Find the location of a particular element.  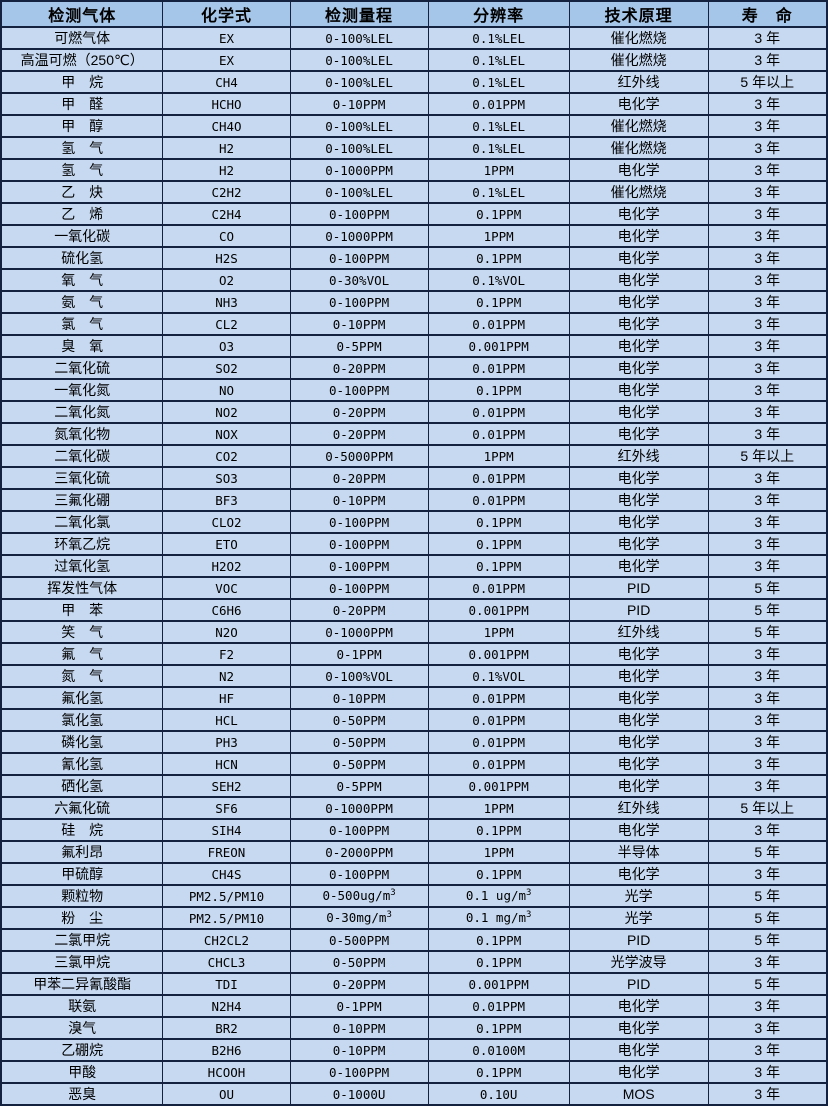

cell-formula: CH4S is located at coordinates (226, 874).